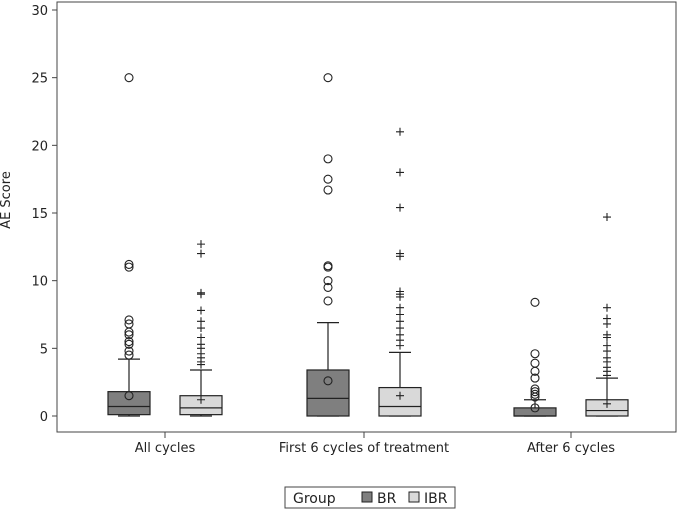  Describe the element at coordinates (7, 200) in the screenshot. I see `y-axis-title: AE Score` at that location.